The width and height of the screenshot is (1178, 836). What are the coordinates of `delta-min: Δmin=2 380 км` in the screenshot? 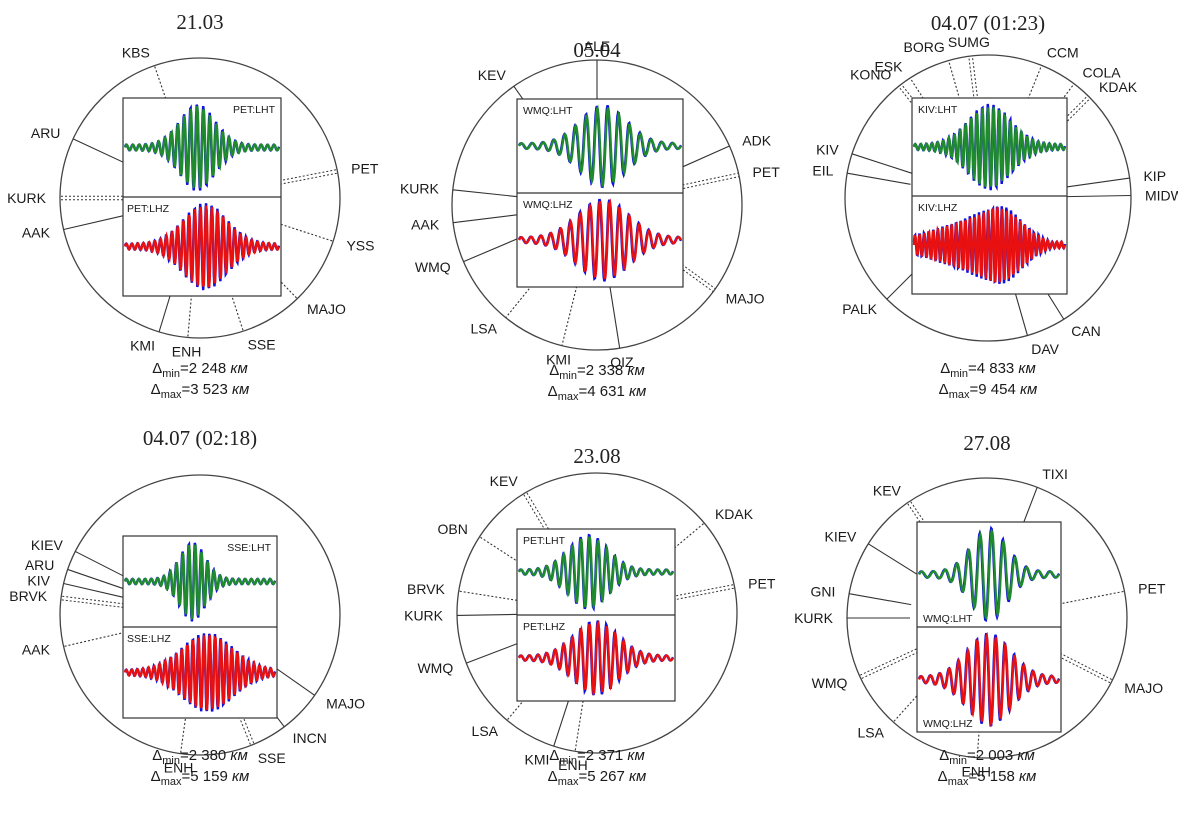 It's located at (200, 757).